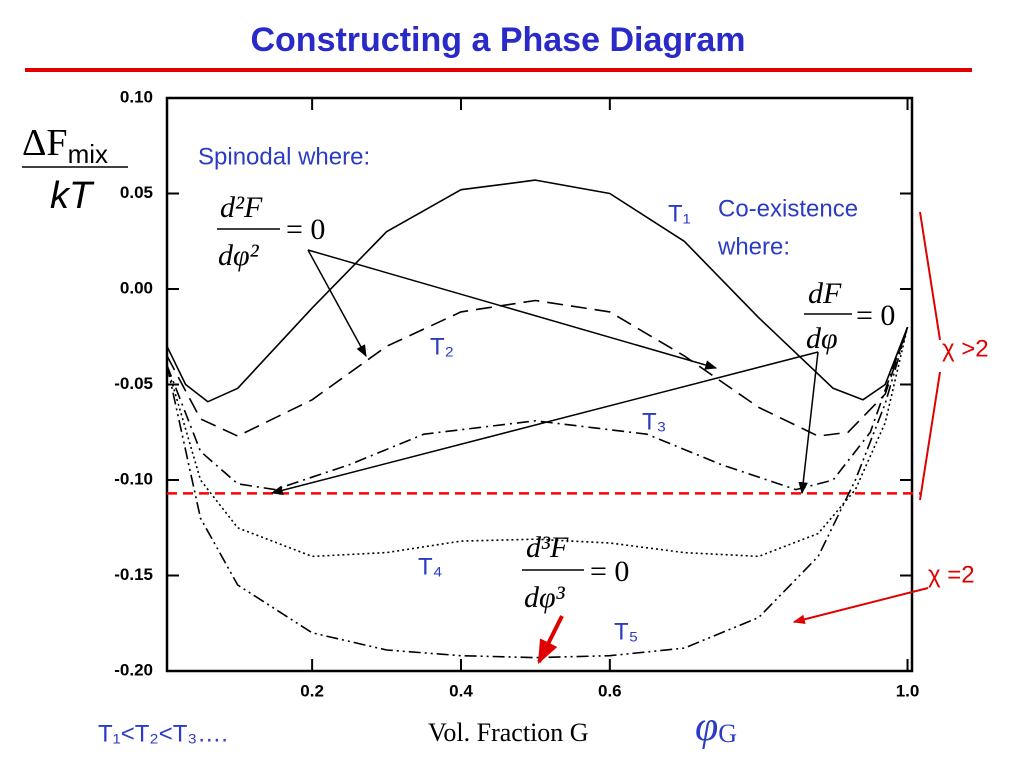 The height and width of the screenshot is (768, 1024). What do you see at coordinates (908, 690) in the screenshot?
I see `x-tick-label: 1.0` at bounding box center [908, 690].